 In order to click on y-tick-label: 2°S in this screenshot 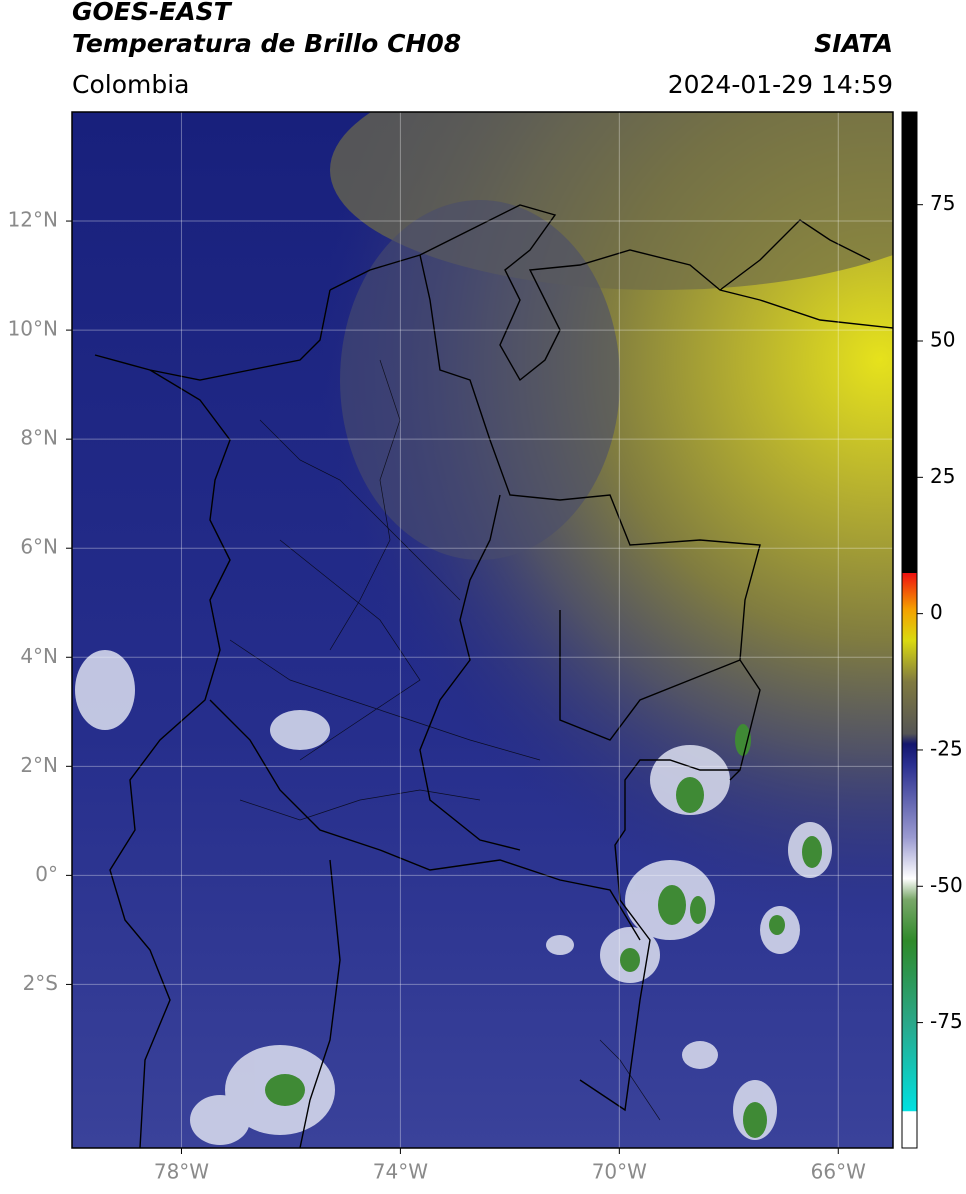, I will do `click(40, 983)`.